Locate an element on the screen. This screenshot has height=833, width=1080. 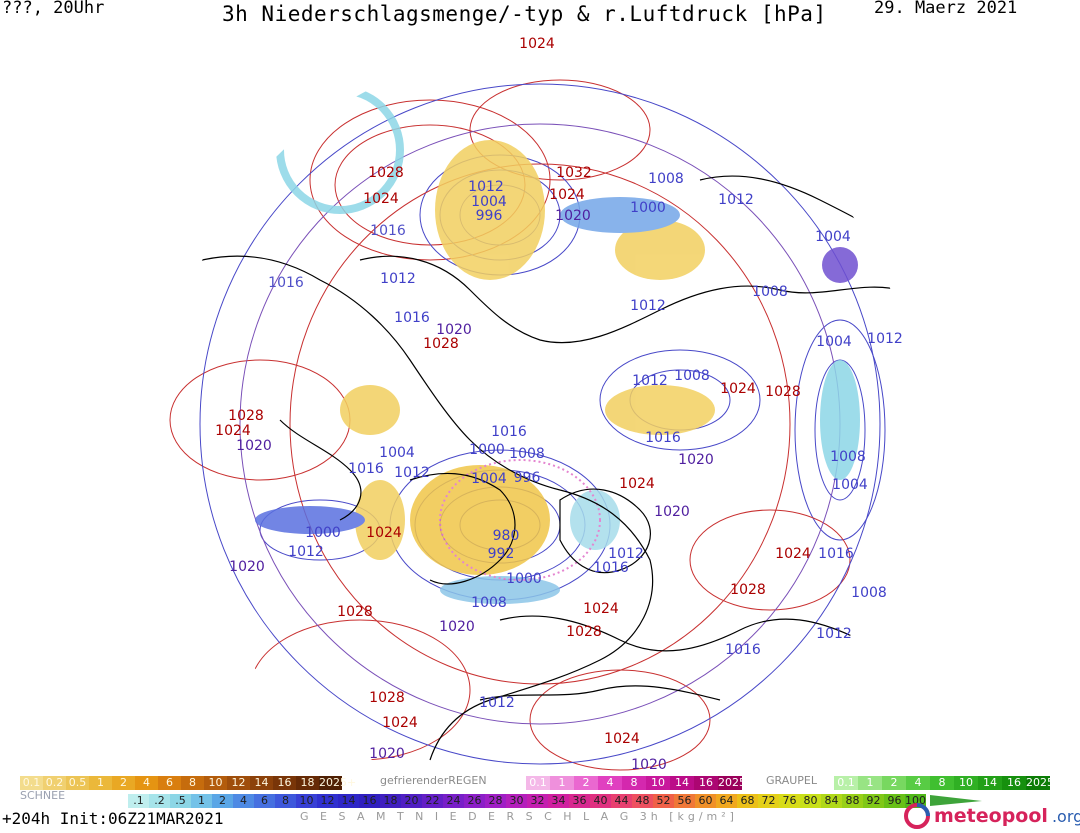
legend-snow-scale: 0.1 0.2 0.5 1 2 4 6 8 10 12 14 16 18 2025+ is located at coordinates (188, 783).